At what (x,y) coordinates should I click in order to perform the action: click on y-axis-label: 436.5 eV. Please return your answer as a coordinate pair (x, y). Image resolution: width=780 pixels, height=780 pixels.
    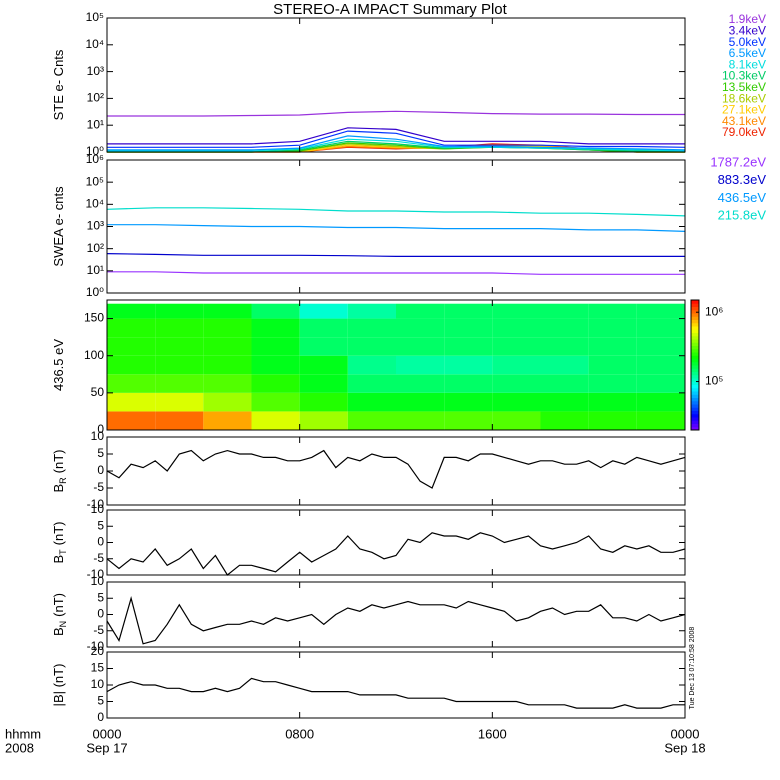
    Looking at the image, I should click on (58, 365).